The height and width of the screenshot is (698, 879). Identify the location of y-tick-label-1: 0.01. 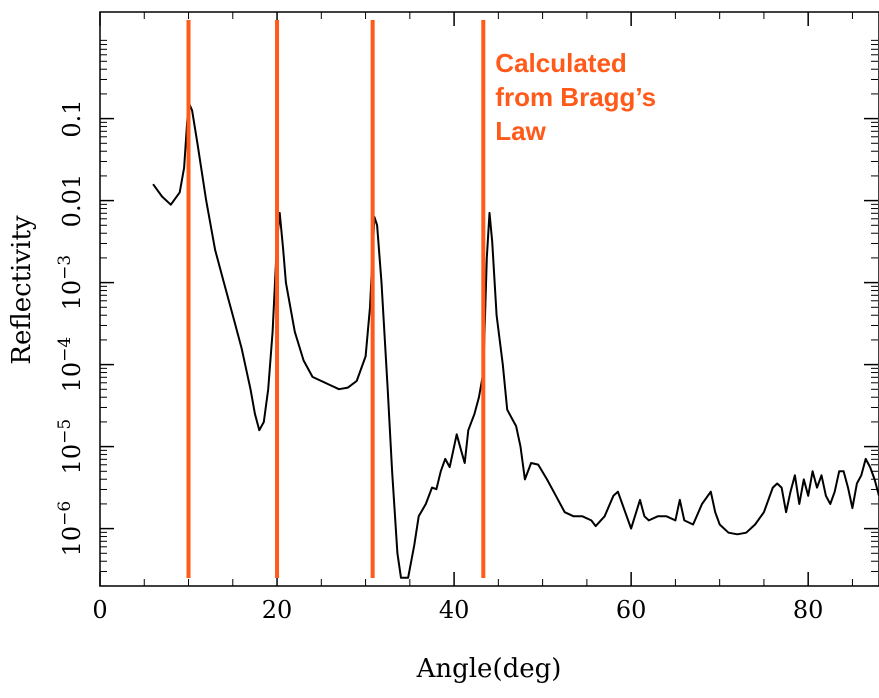
(72, 200).